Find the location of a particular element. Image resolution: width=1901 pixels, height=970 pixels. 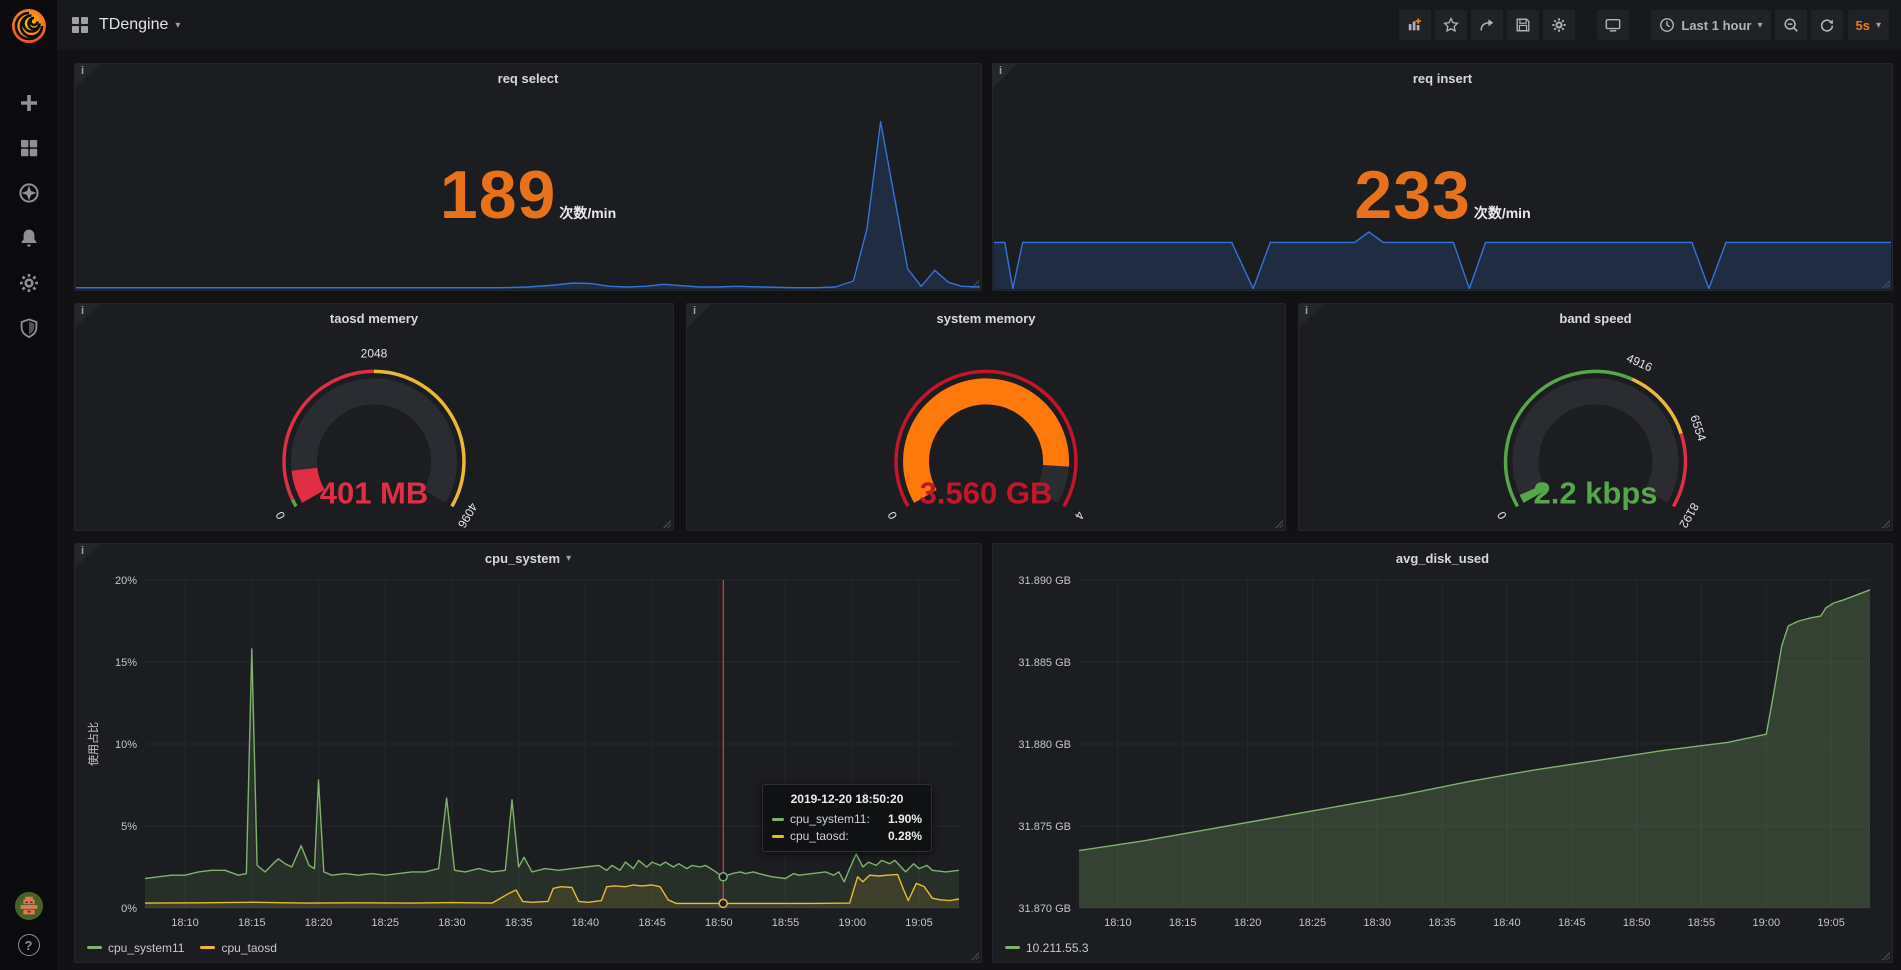

gauge-value-arc is located at coordinates (1533, 493).